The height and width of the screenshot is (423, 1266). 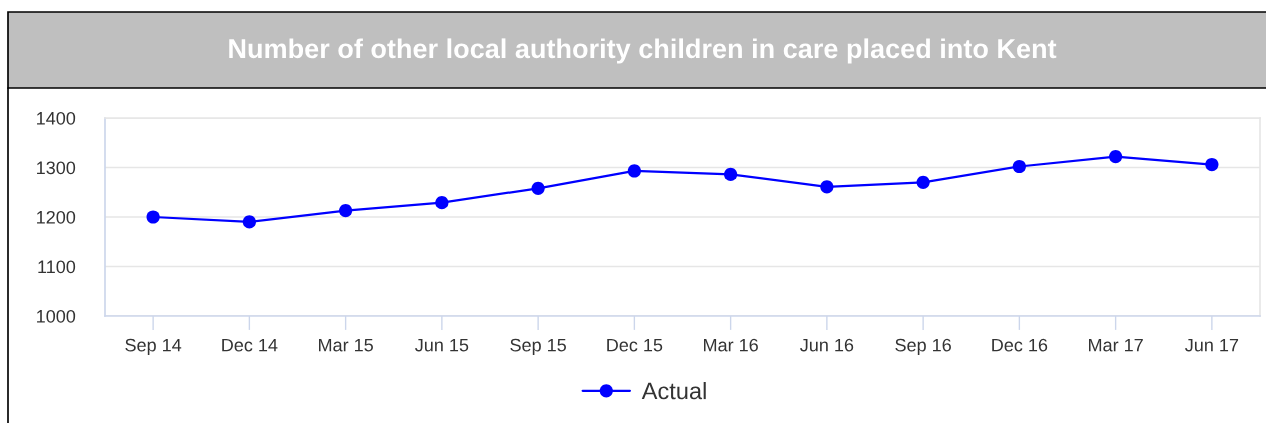 What do you see at coordinates (442, 345) in the screenshot?
I see `x-tick-label: Jun 15` at bounding box center [442, 345].